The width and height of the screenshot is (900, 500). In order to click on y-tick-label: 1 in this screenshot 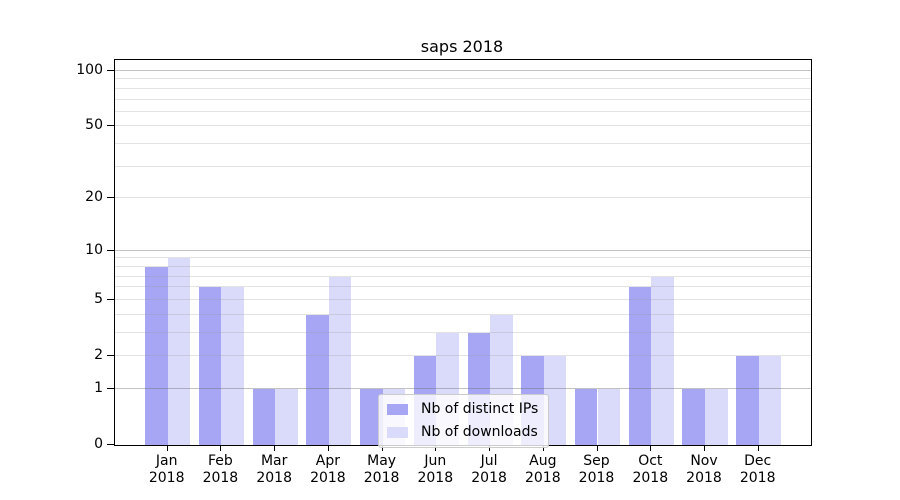, I will do `click(98, 387)`.